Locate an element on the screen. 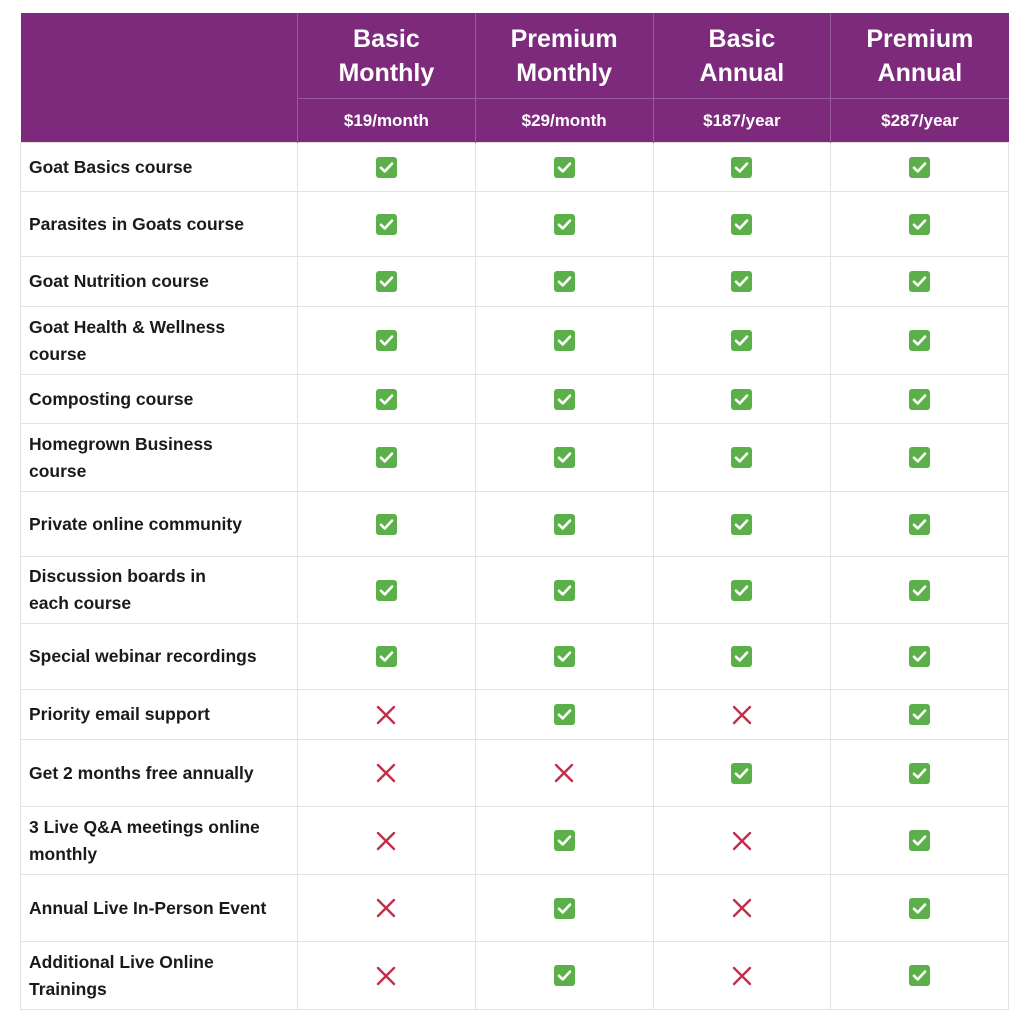  feature-label: Priority email support is located at coordinates (159, 714).